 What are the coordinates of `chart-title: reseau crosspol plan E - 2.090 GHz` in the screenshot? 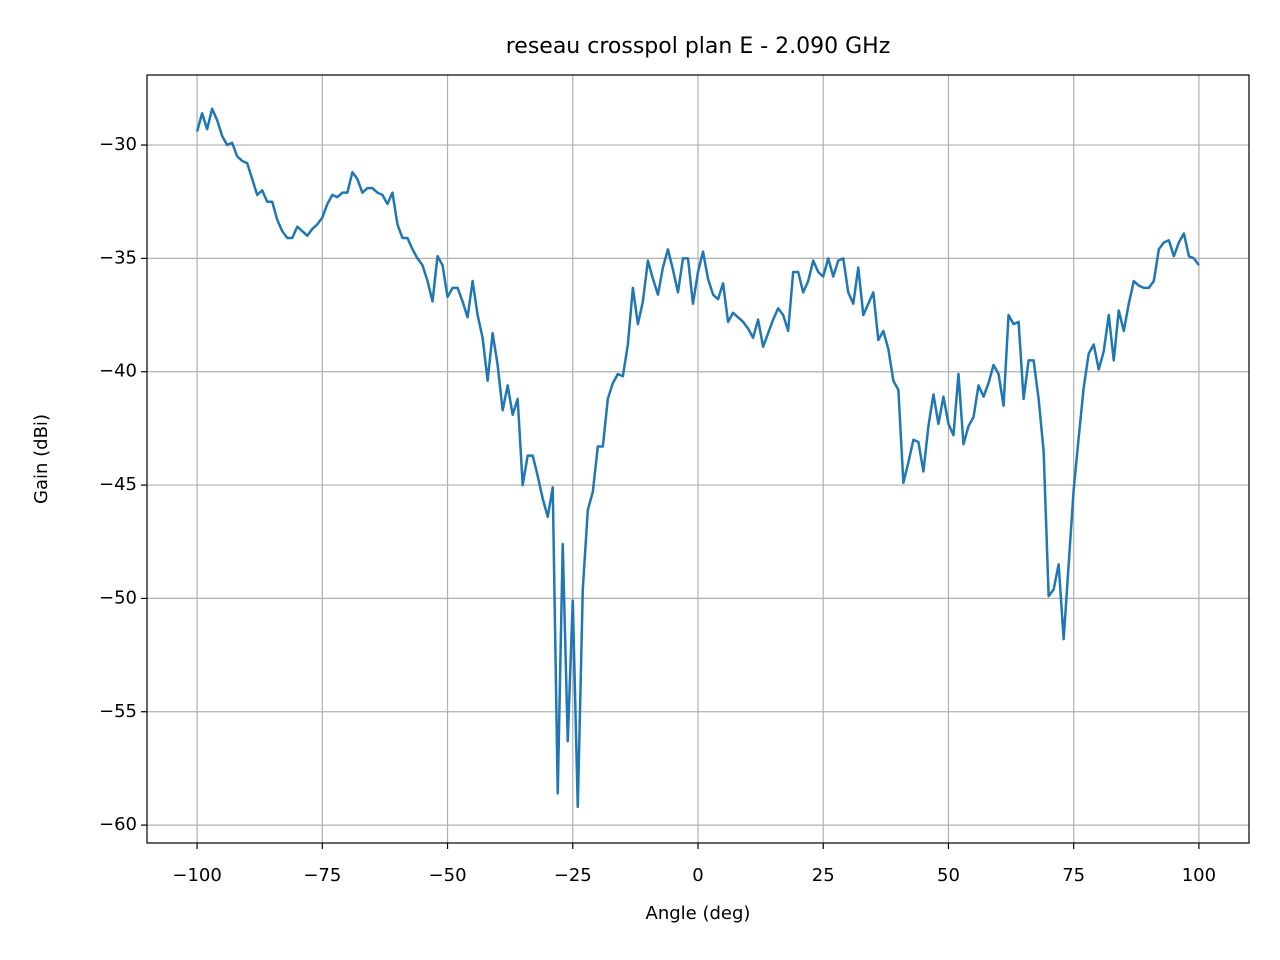 It's located at (698, 46).